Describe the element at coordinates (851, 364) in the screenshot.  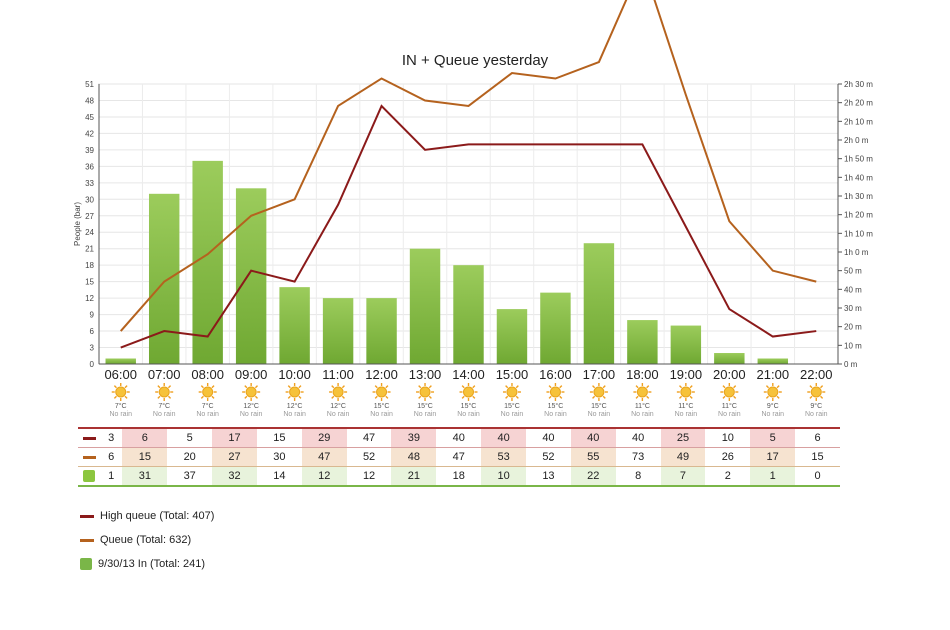
I see `y2-tick-label: 0 m` at that location.